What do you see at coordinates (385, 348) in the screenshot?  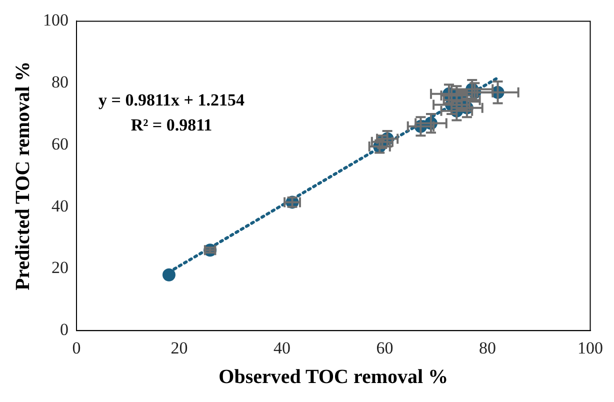 I see `x-tick-label: 60` at bounding box center [385, 348].